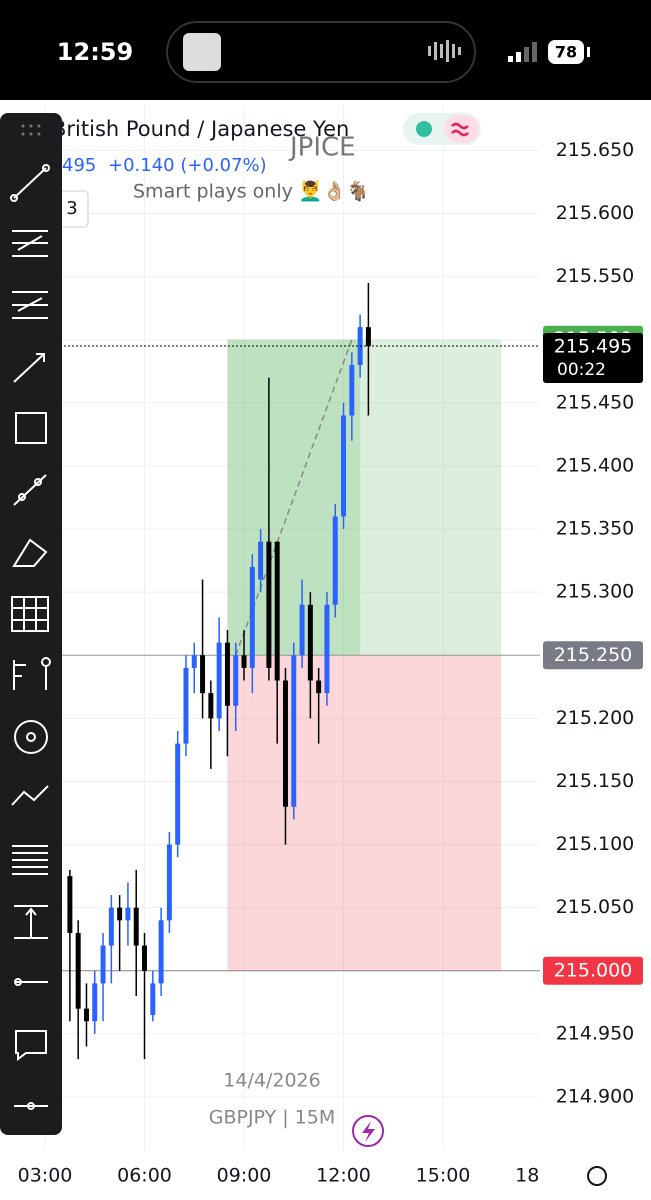 This screenshot has height=1200, width=651. I want to click on entry-label: 215.250, so click(593, 655).